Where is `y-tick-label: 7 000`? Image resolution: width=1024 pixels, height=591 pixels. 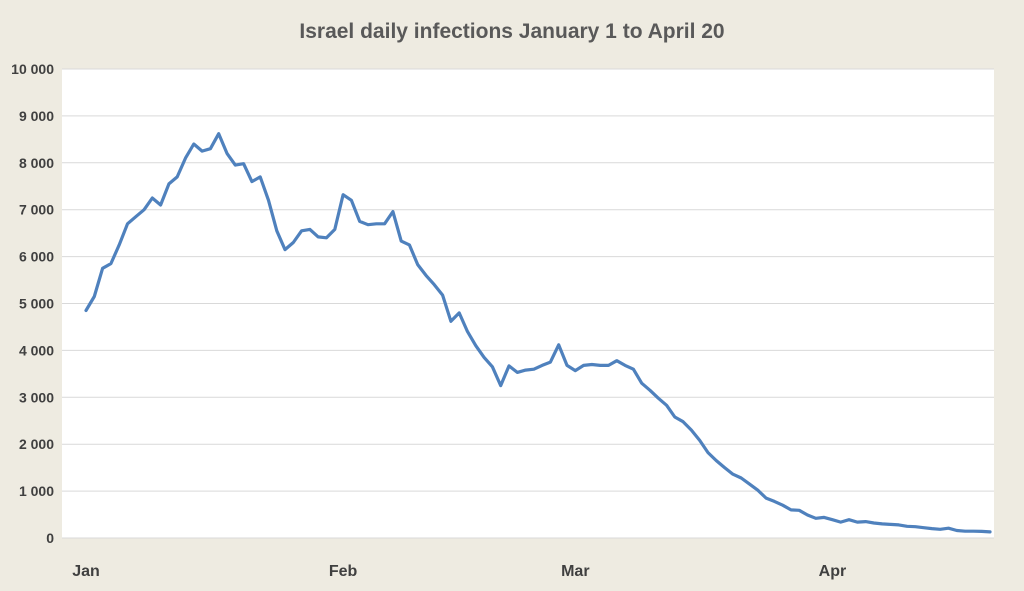 y-tick-label: 7 000 is located at coordinates (36, 210).